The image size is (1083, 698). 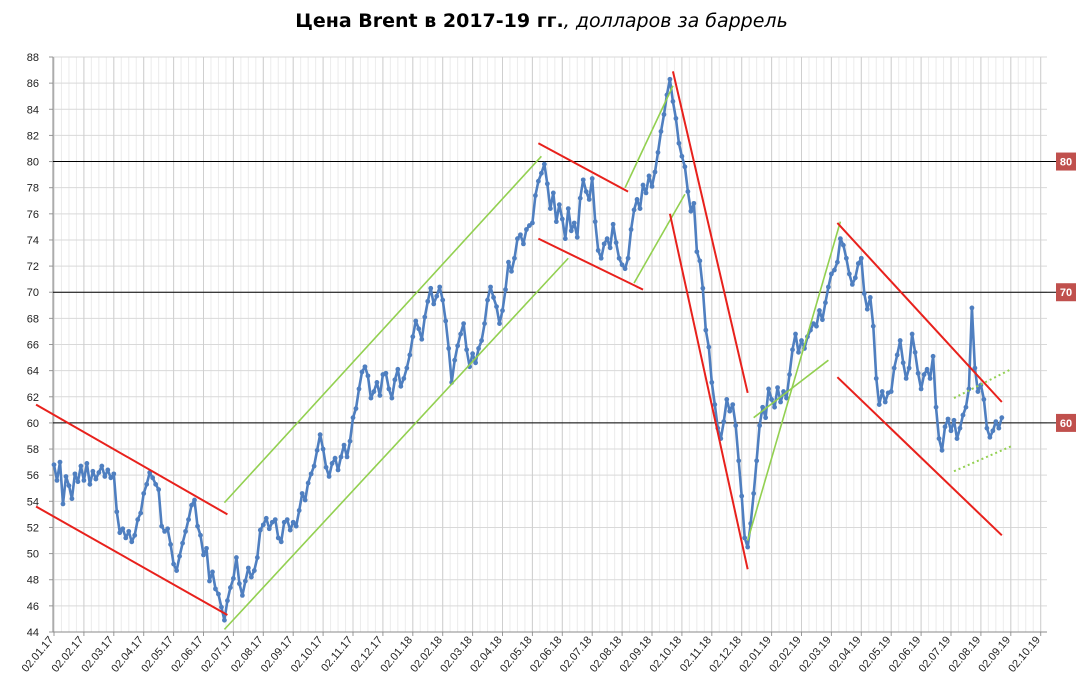 What do you see at coordinates (33, 372) in the screenshot?
I see `y-tick-label: 64` at bounding box center [33, 372].